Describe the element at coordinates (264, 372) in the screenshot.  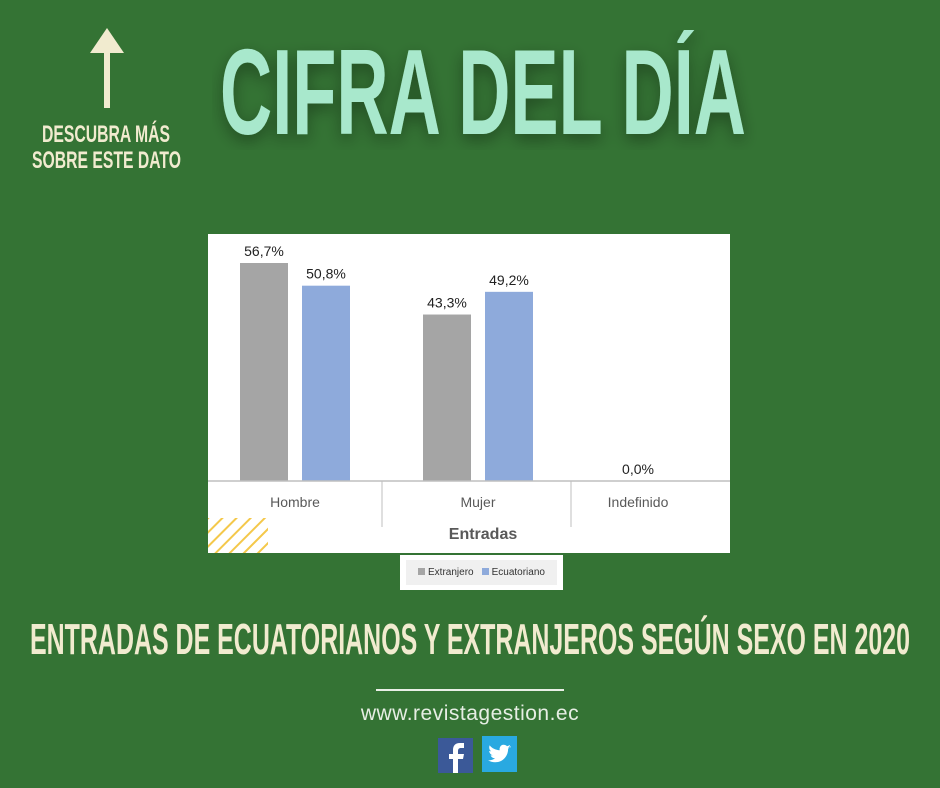
I see `bar-extranjero-hombre` at that location.